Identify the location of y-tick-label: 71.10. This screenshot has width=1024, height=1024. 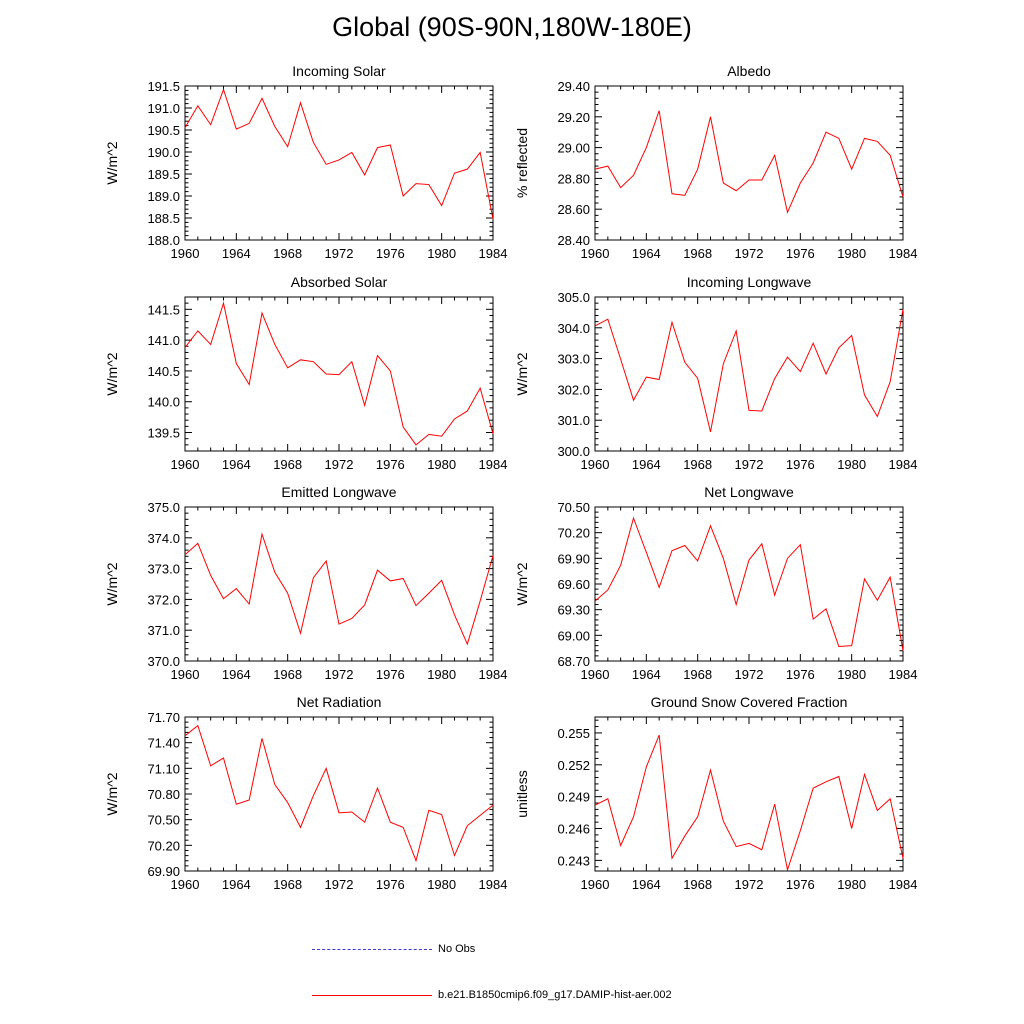
(163, 768).